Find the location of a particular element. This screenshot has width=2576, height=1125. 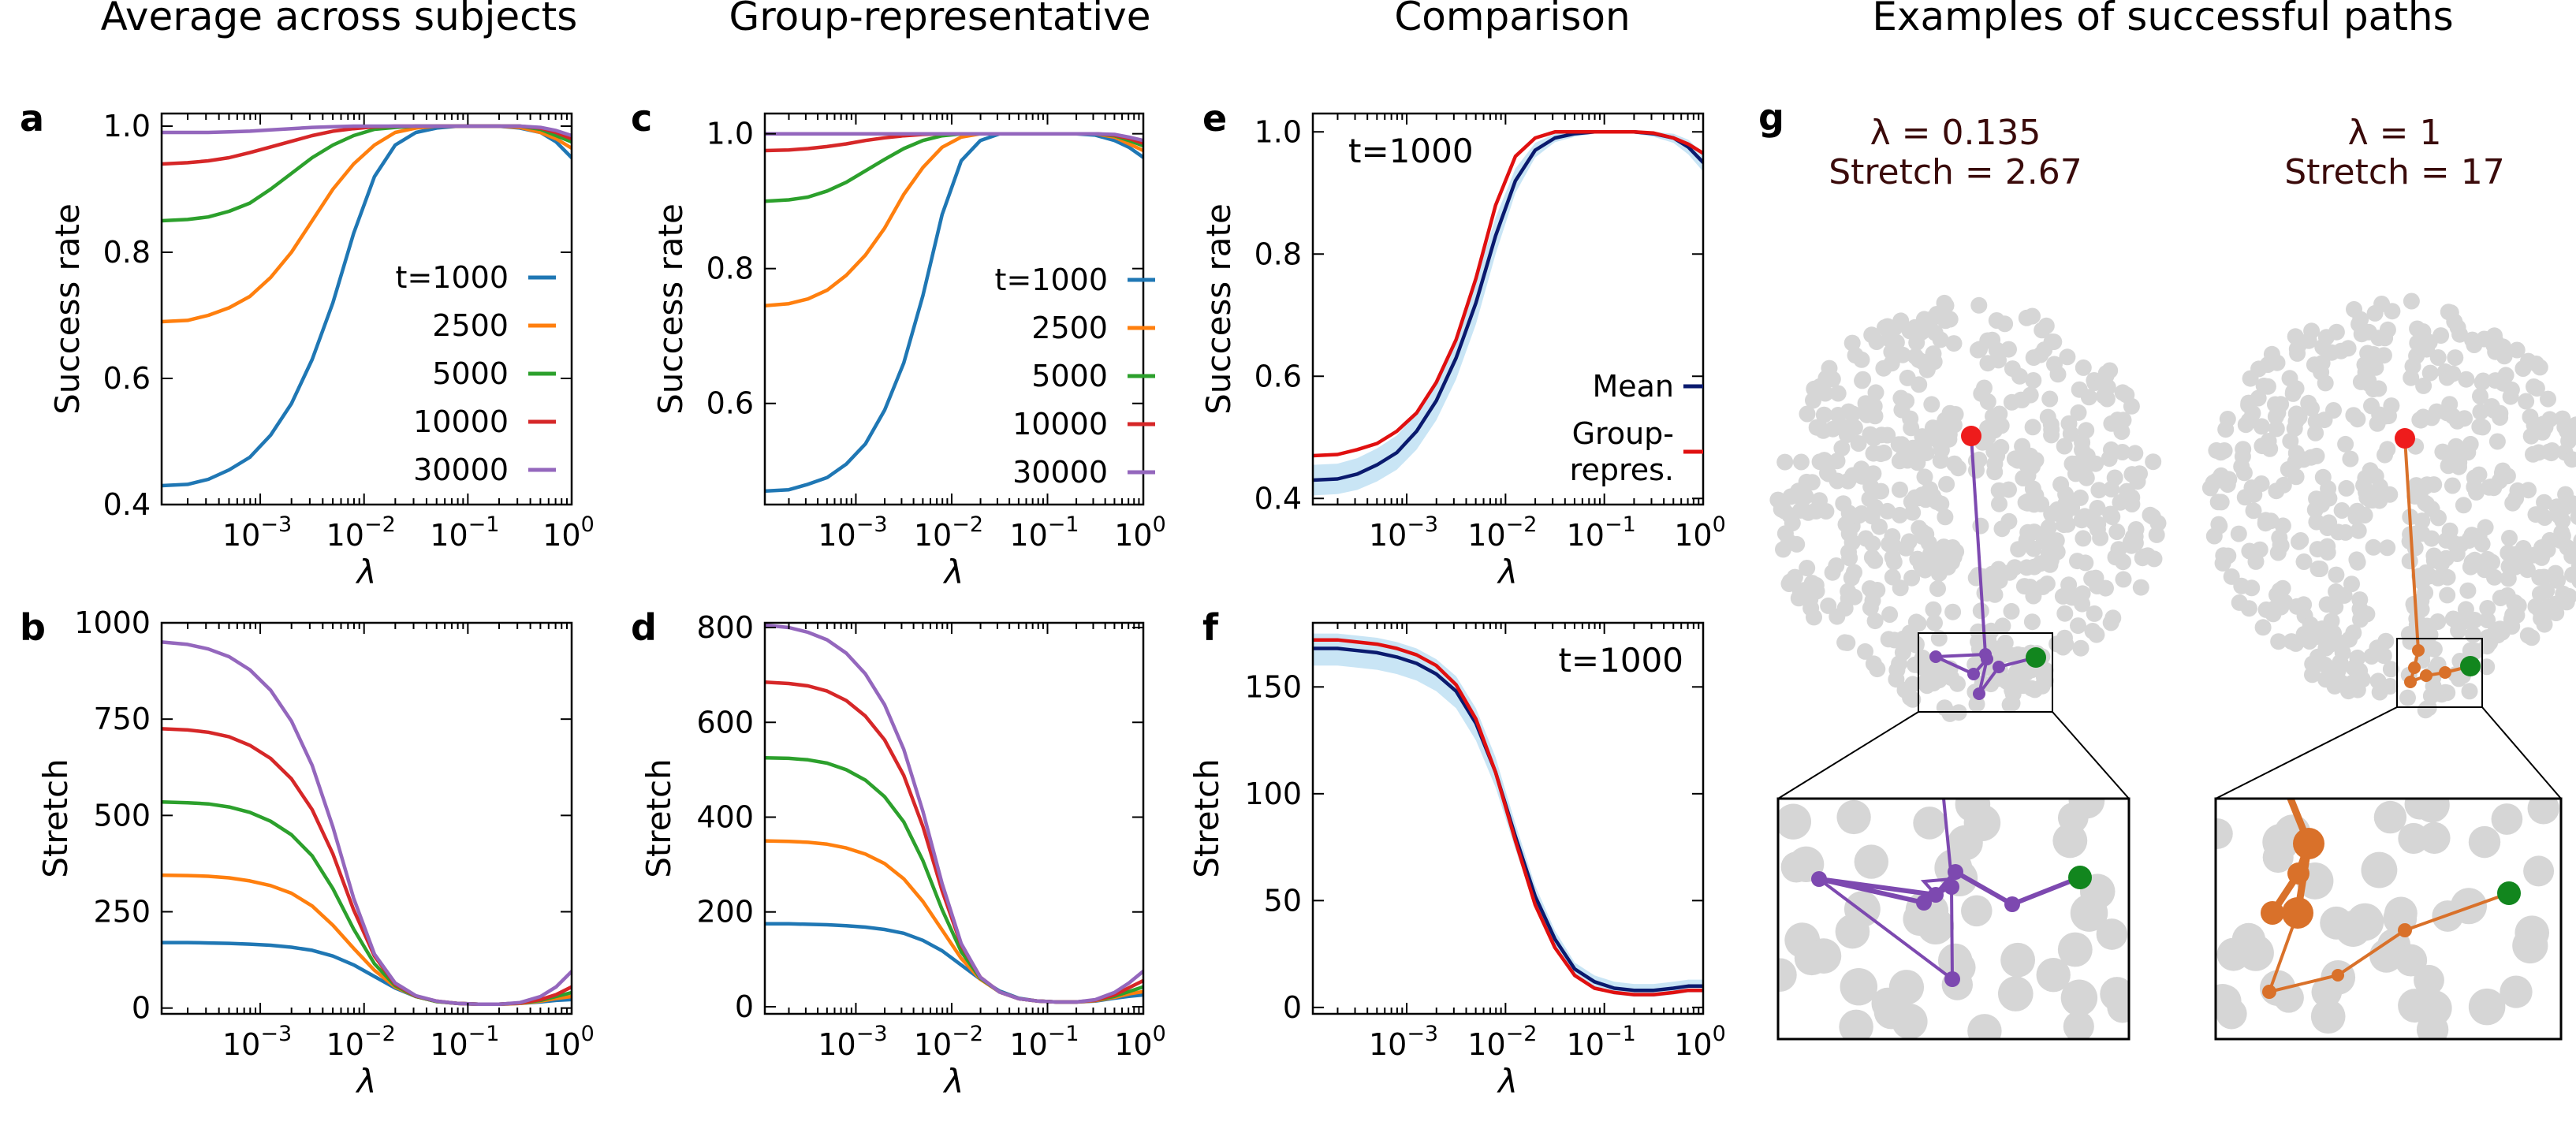

column-title-average: Average across subjects is located at coordinates (339, 19).